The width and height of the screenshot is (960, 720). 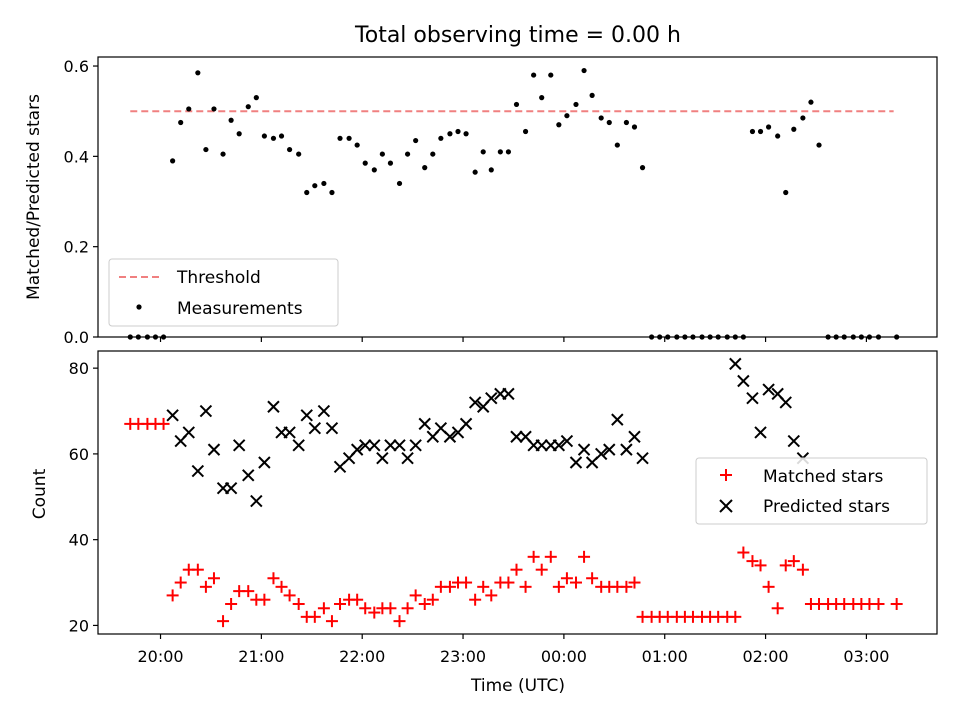 I want to click on bottom-y-tick-label: 80, so click(x=79, y=368).